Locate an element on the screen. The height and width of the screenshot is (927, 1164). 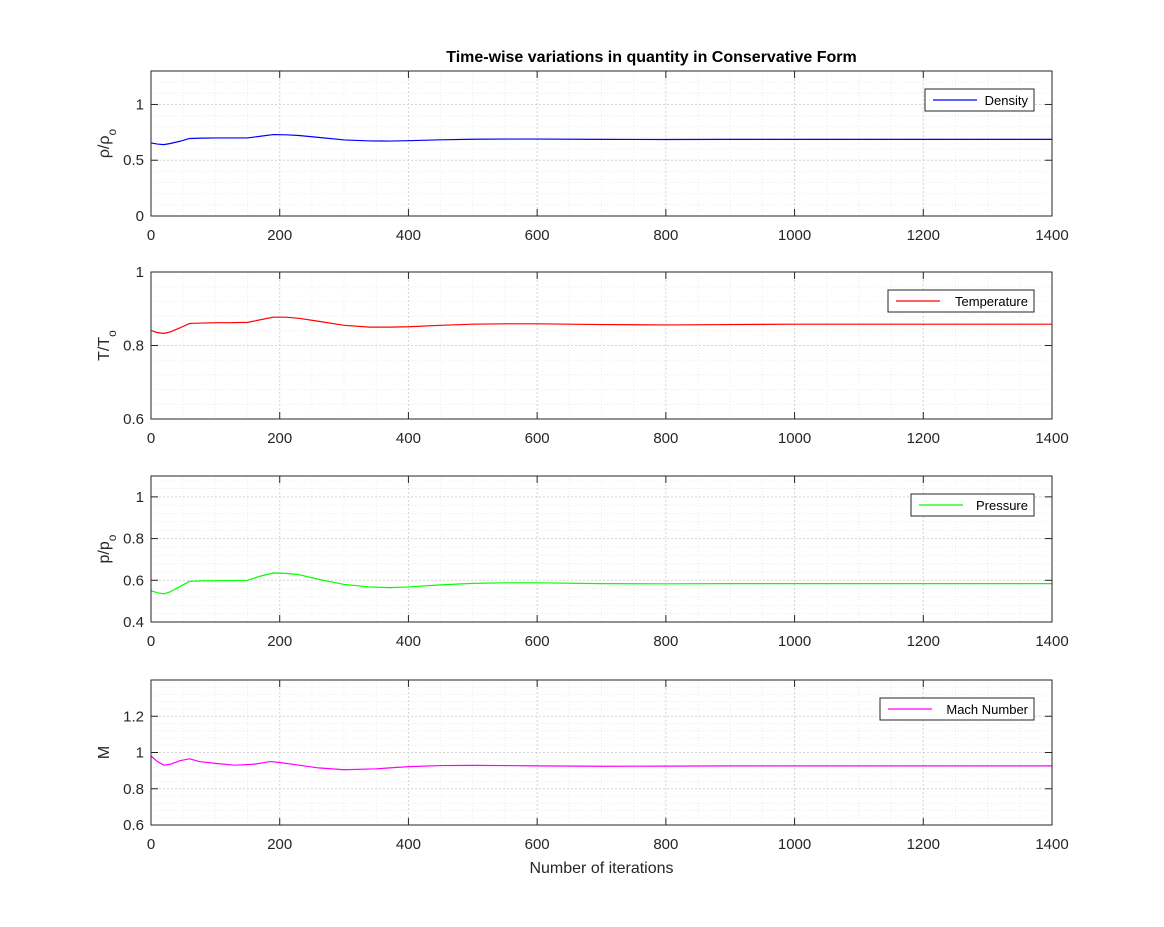
y-axis-label: T/To is located at coordinates (107, 345).